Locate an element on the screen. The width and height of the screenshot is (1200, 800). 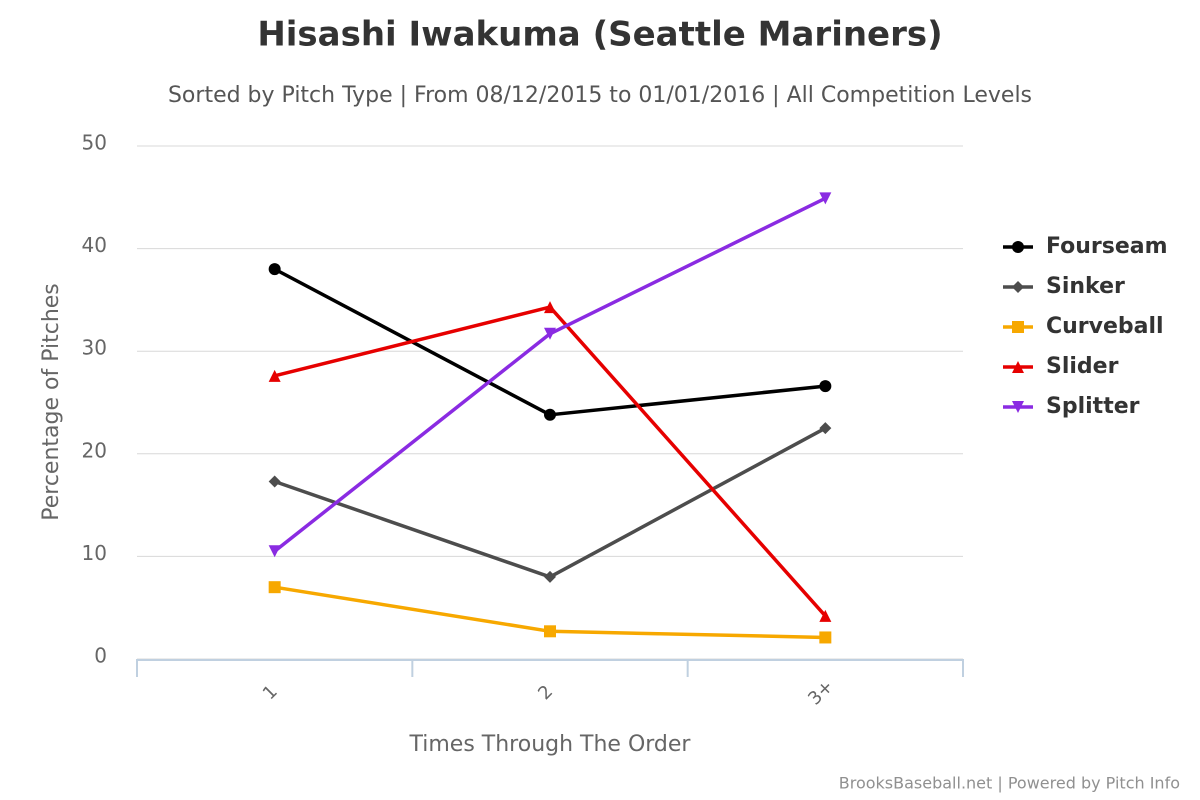
legend-label: Fourseam is located at coordinates (1107, 246).